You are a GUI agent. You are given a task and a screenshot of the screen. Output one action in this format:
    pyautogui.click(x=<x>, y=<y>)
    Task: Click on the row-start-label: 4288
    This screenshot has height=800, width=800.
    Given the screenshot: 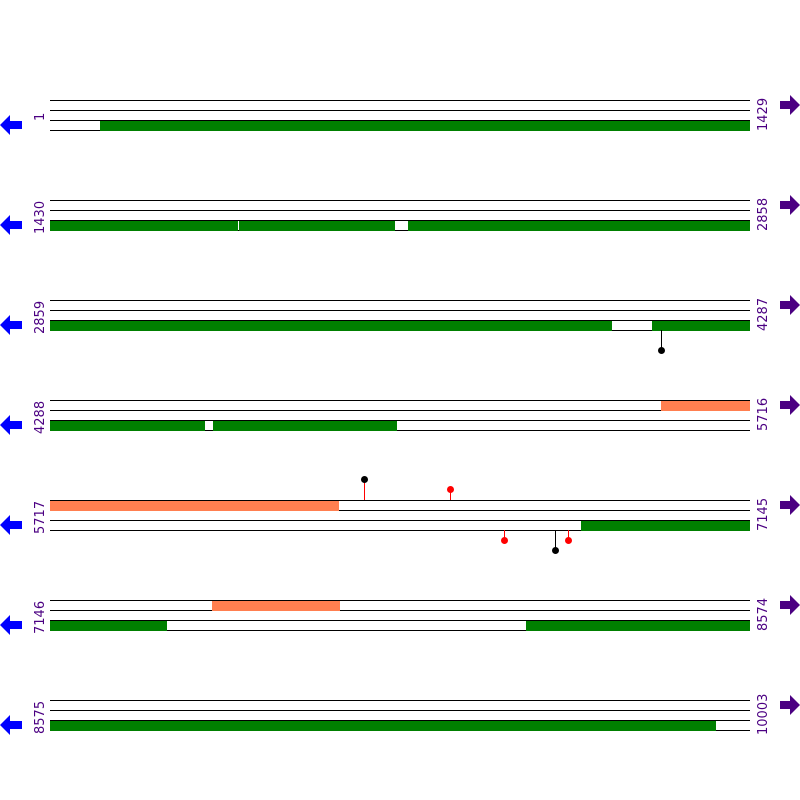 What is the action you would take?
    pyautogui.click(x=40, y=417)
    